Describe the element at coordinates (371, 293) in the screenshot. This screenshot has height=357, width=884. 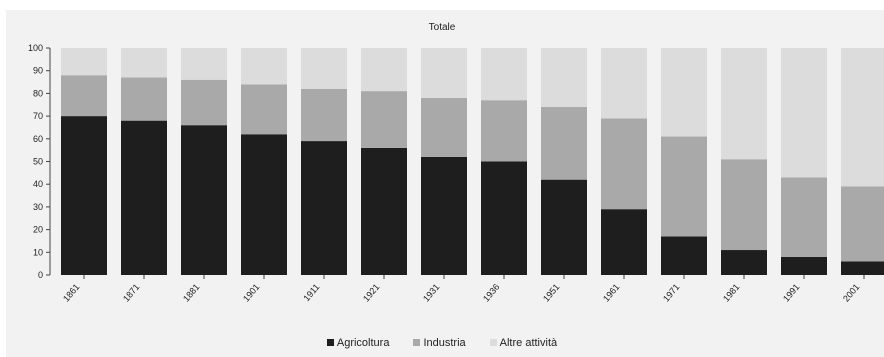
I see `x-tick-label: 1921` at that location.